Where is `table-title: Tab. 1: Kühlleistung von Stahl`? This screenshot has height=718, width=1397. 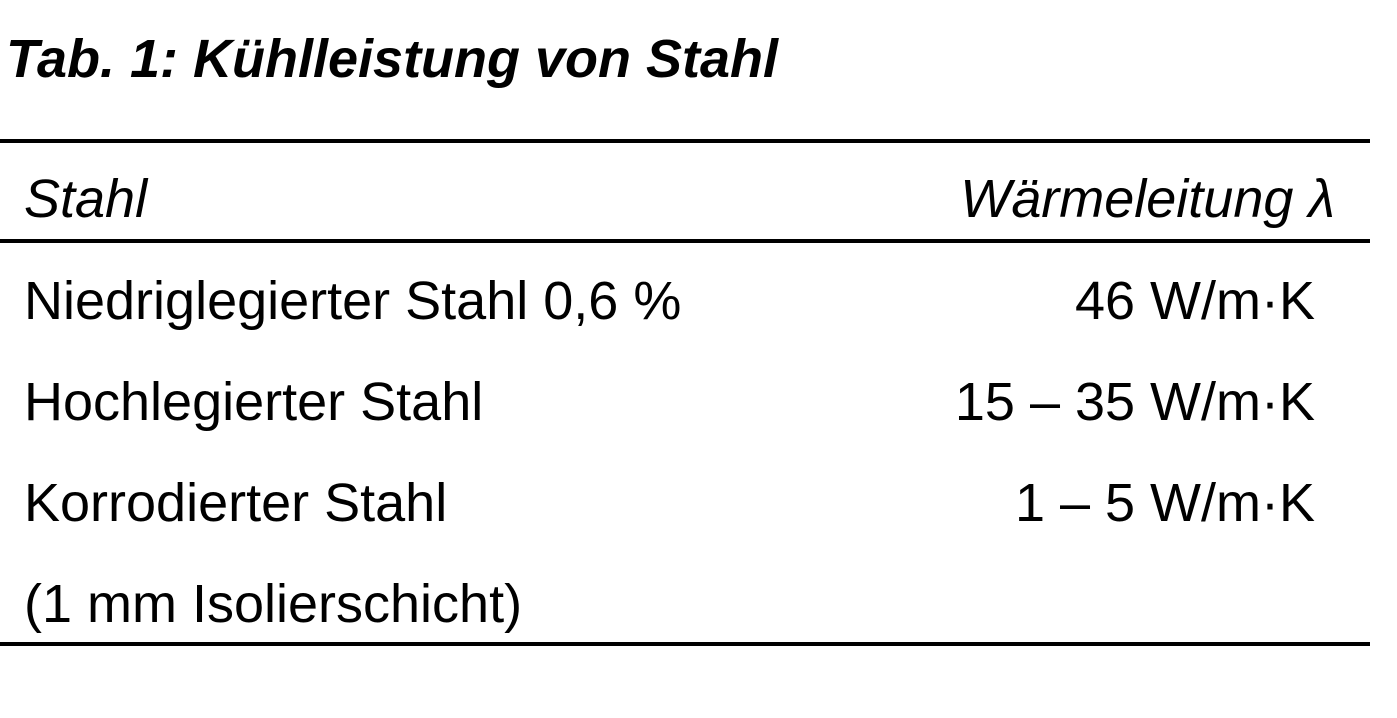 table-title: Tab. 1: Kühlleistung von Stahl is located at coordinates (392, 59).